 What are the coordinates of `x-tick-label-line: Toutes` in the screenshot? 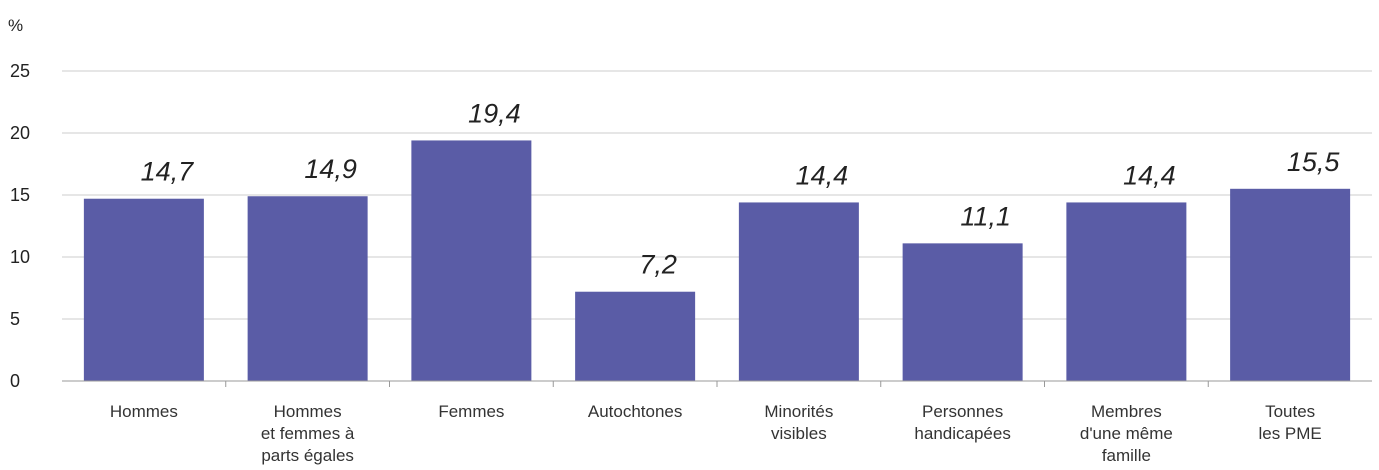 It's located at (1290, 411).